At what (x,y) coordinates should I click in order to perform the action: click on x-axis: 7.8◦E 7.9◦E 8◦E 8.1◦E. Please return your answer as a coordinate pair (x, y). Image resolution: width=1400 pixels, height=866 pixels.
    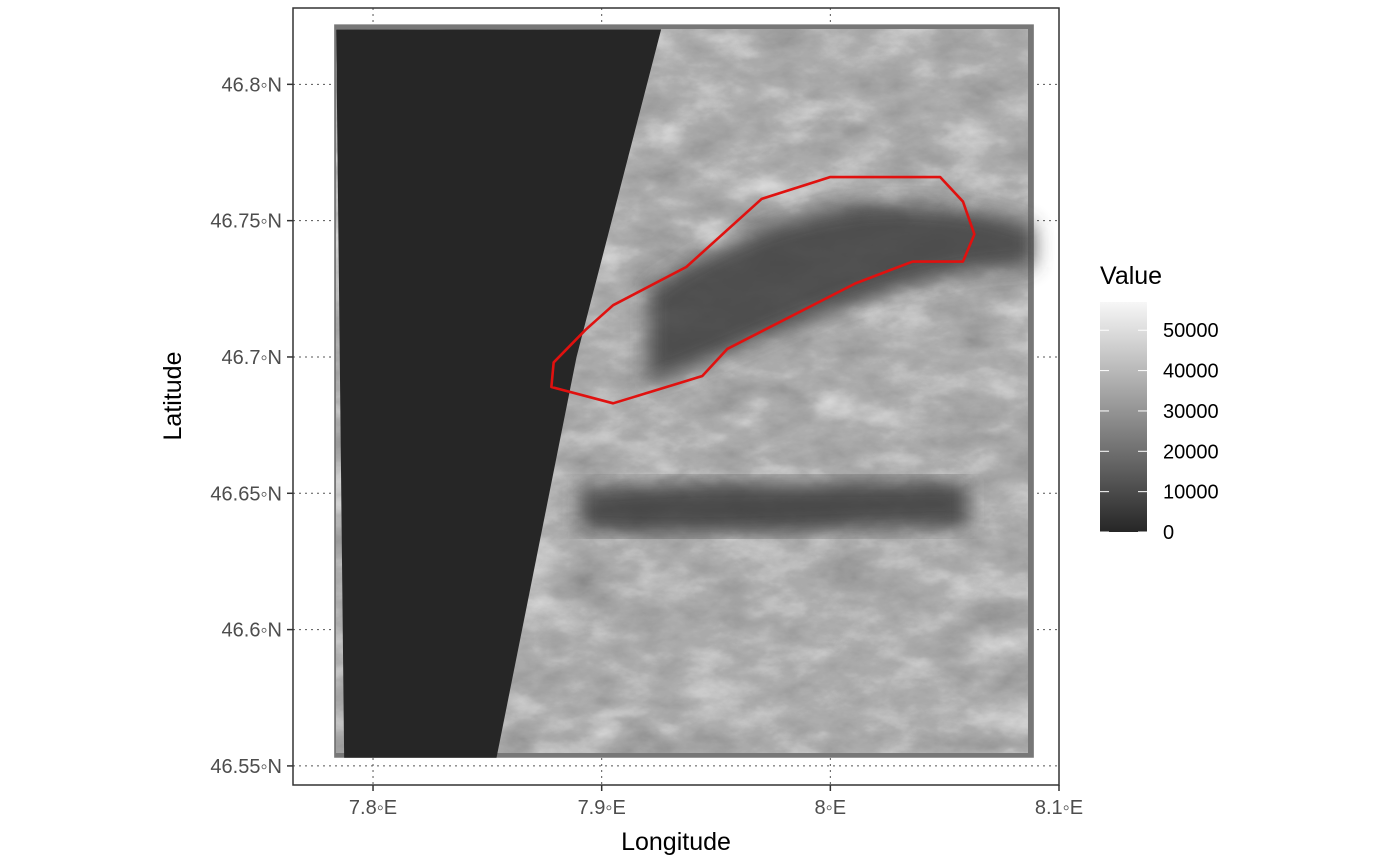
    Looking at the image, I should click on (716, 802).